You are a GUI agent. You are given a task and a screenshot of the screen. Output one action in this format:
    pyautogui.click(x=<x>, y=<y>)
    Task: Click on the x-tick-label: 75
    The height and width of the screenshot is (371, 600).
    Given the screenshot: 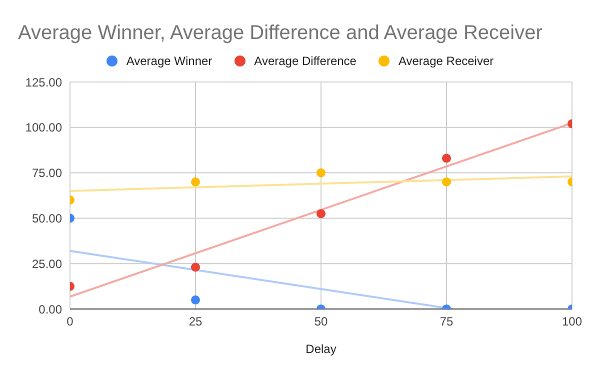 What is the action you would take?
    pyautogui.click(x=447, y=321)
    